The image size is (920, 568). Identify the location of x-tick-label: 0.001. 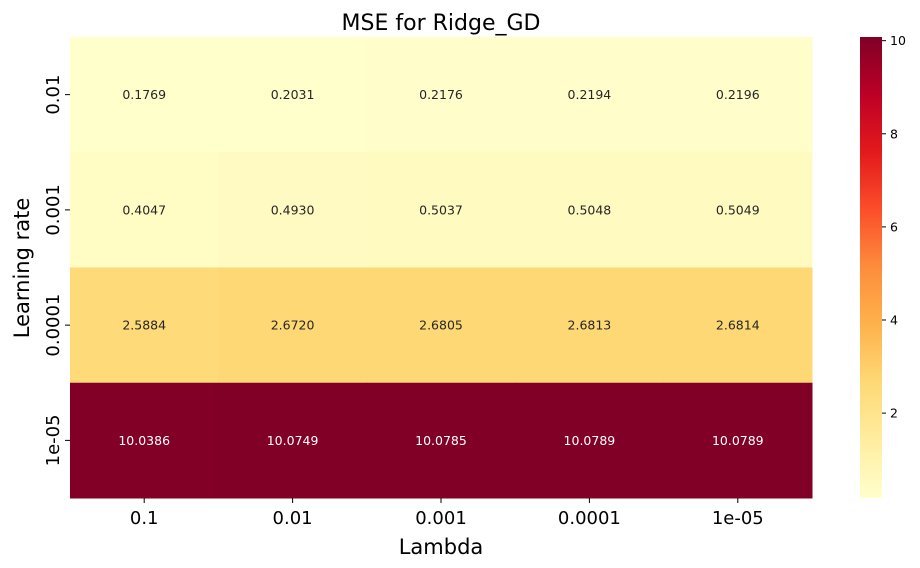
(441, 518).